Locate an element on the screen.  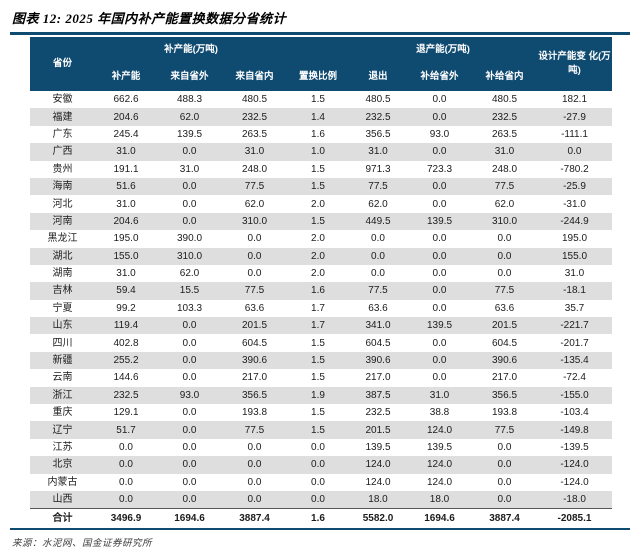
value-cell: 93.0 is located at coordinates (189, 395).